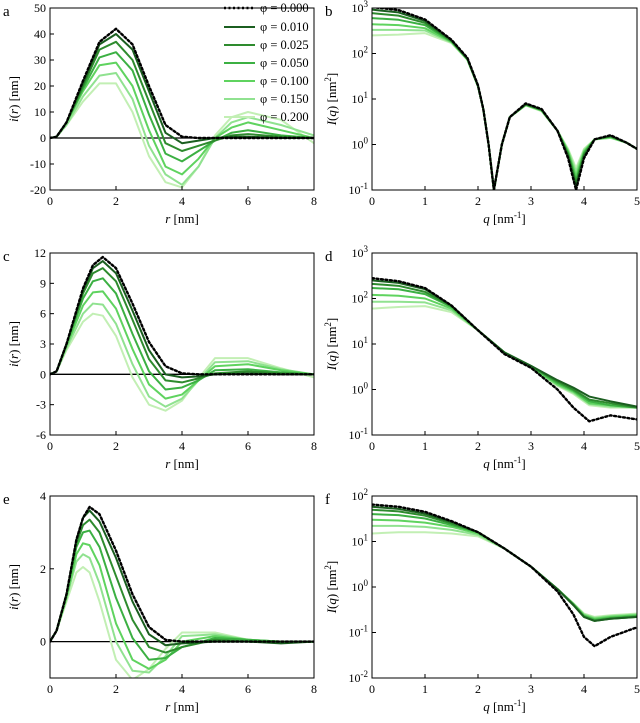  Describe the element at coordinates (43, 138) in the screenshot. I see `panel-a-ytick-label-2: 0` at that location.